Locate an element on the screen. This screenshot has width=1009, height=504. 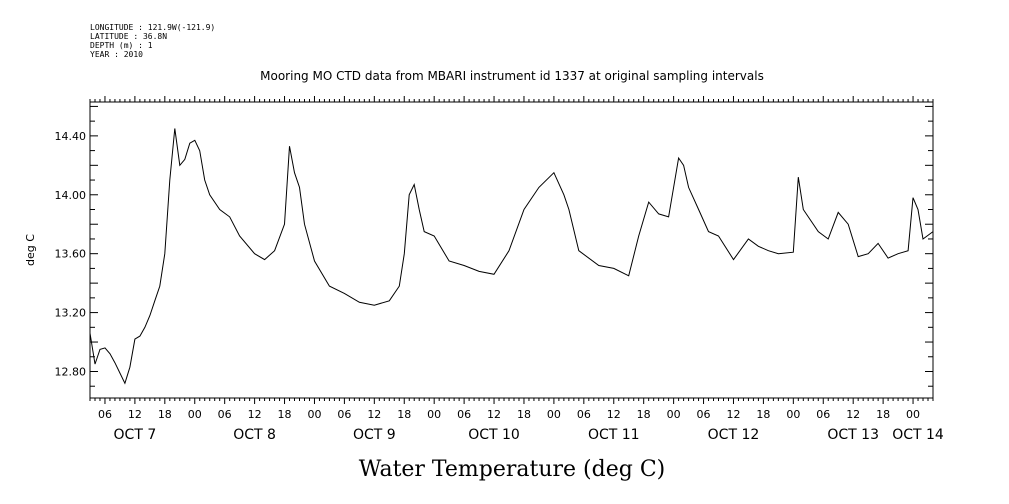
y-axis-label: deg C is located at coordinates (30, 250).